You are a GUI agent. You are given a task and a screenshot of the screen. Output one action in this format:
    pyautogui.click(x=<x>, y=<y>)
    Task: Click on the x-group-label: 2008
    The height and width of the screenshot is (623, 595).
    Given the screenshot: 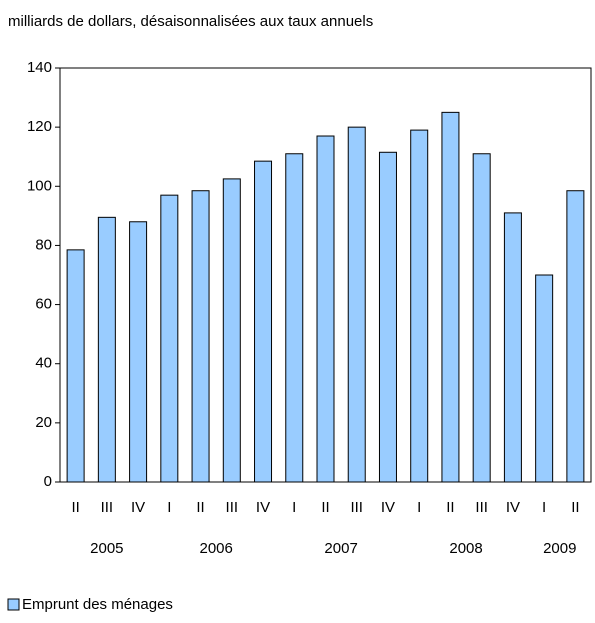 What is the action you would take?
    pyautogui.click(x=465, y=548)
    